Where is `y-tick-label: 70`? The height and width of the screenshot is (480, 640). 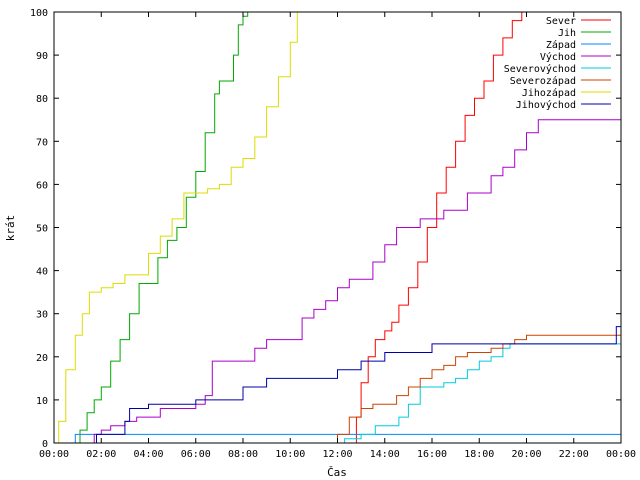
y-tick-label: 70 is located at coordinates (42, 142).